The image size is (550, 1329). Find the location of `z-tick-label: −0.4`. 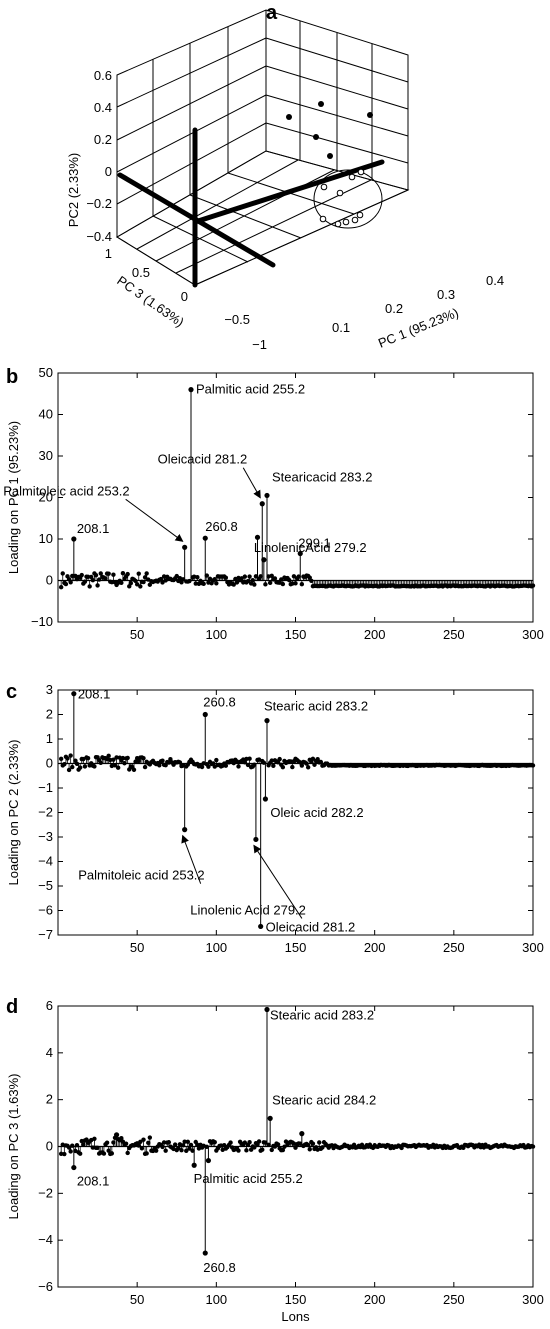

z-tick-label: −0.4 is located at coordinates (99, 236).